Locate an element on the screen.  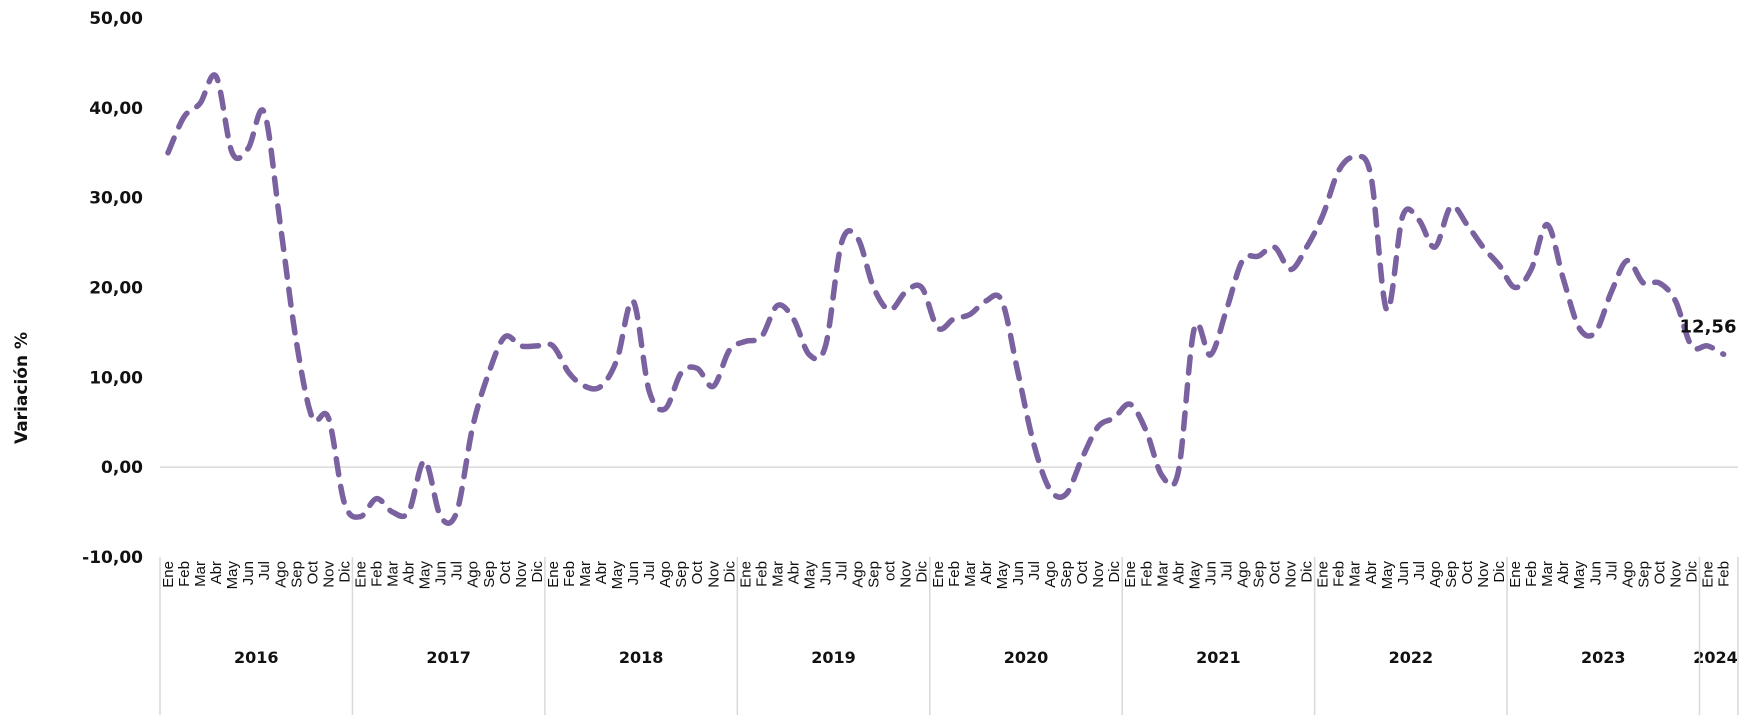
y-tick-label: 10,00 is located at coordinates (116, 378).